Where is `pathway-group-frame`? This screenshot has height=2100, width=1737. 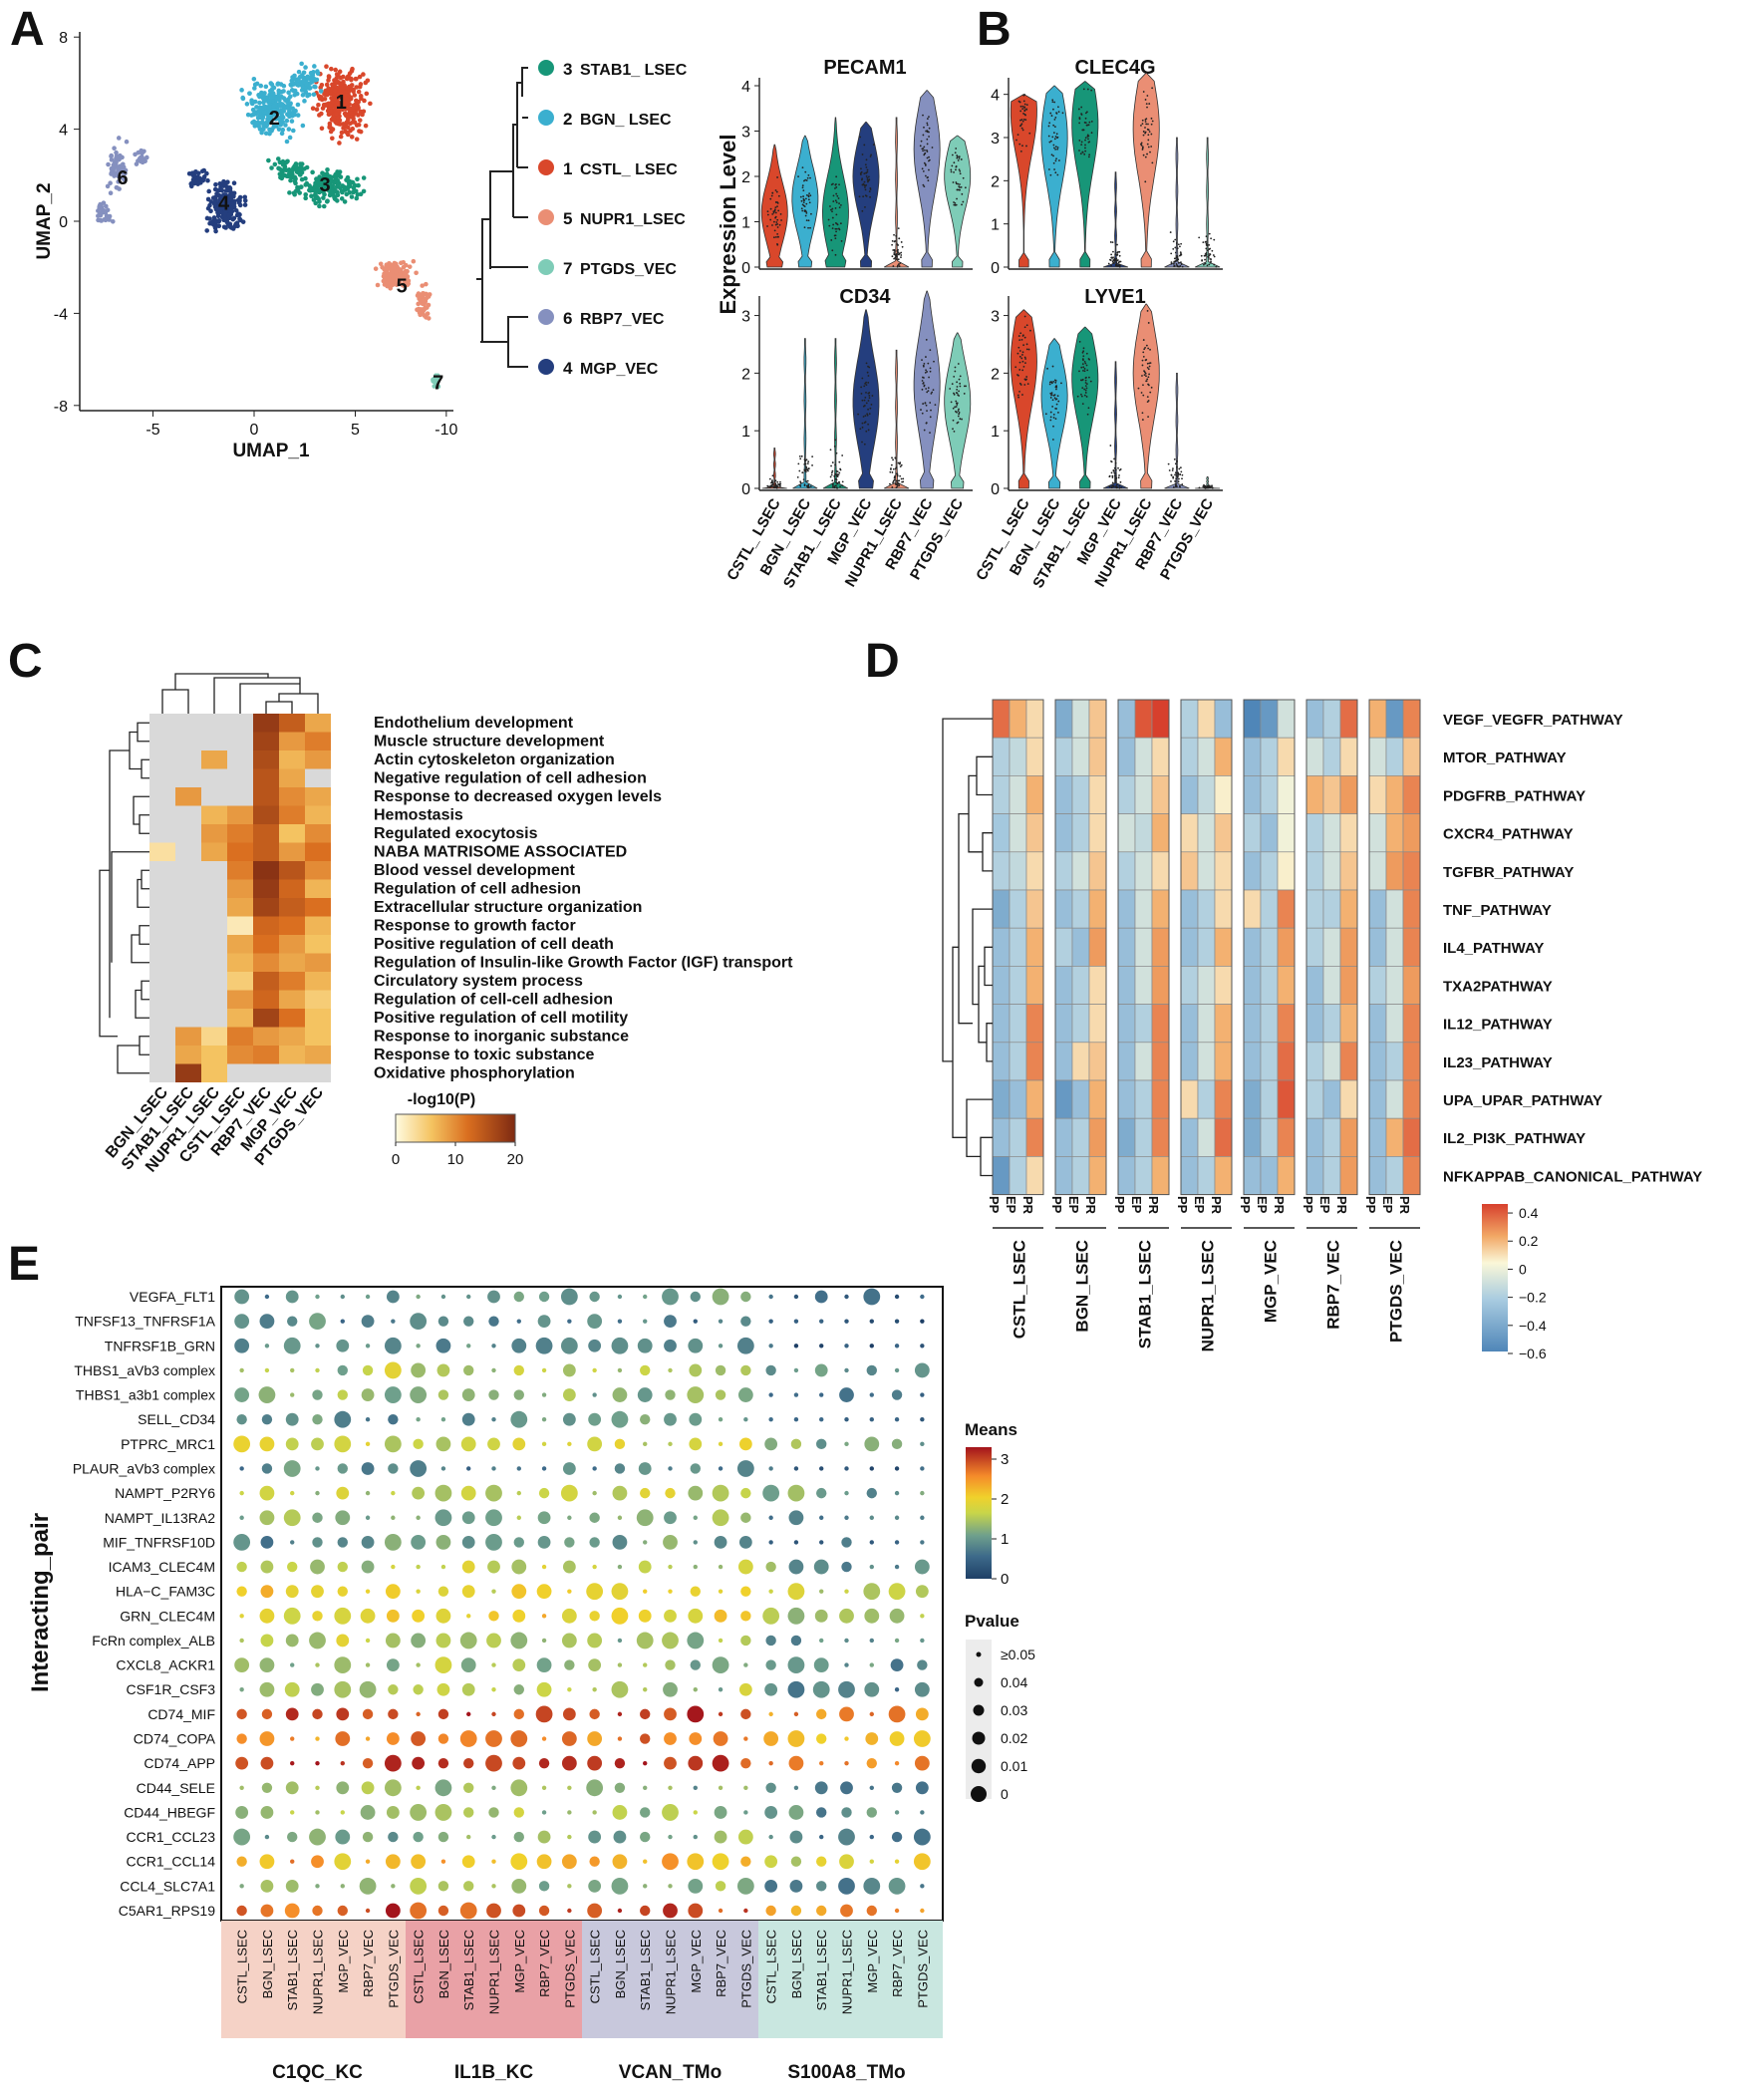 pathway-group-frame is located at coordinates (1269, 948).